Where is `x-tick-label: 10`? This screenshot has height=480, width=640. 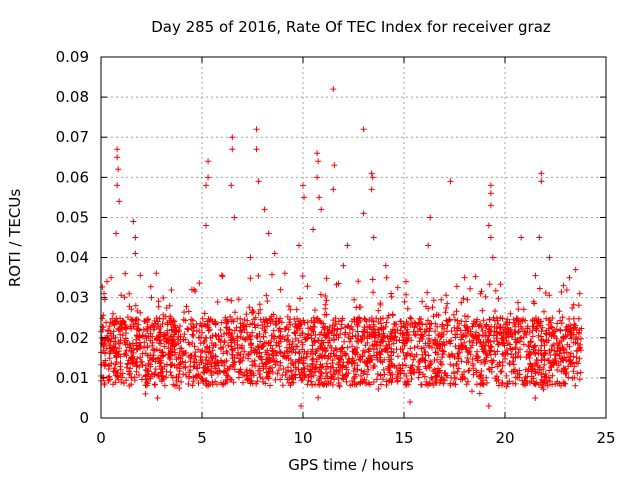 x-tick-label: 10 is located at coordinates (302, 438).